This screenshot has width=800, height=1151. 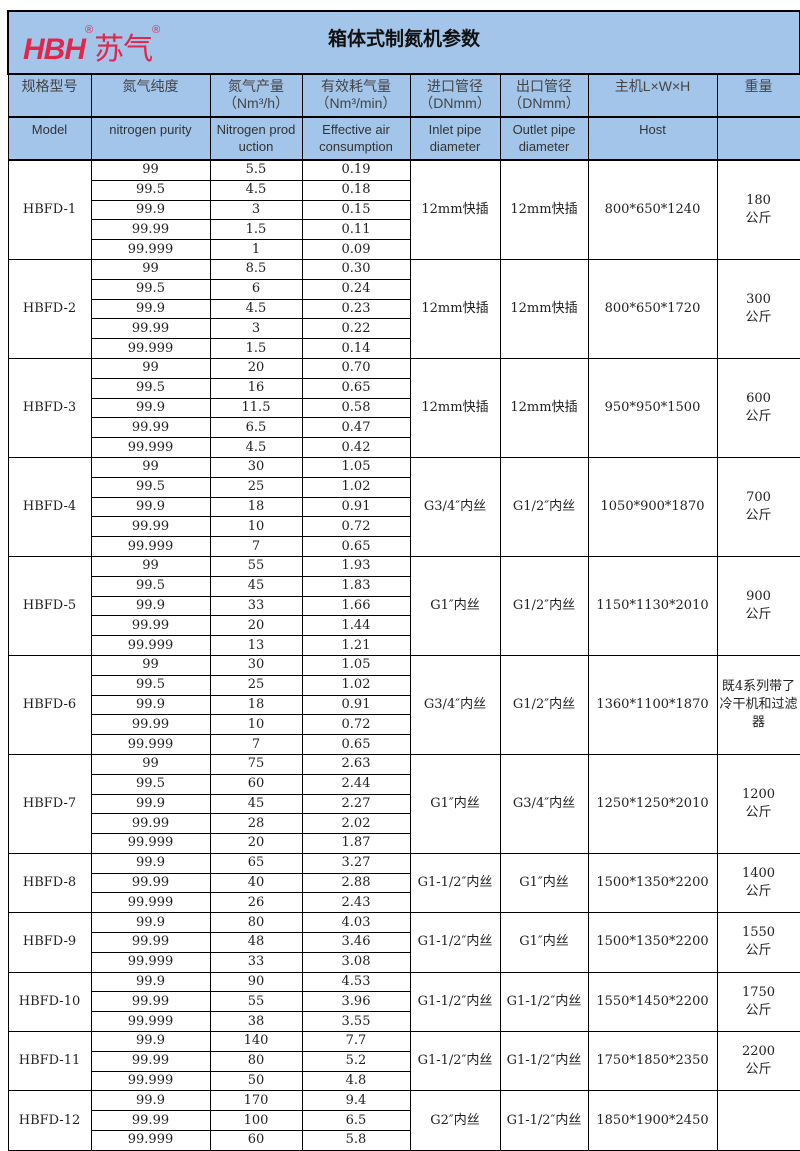 I want to click on consumption-cell: 4.53, so click(x=356, y=982).